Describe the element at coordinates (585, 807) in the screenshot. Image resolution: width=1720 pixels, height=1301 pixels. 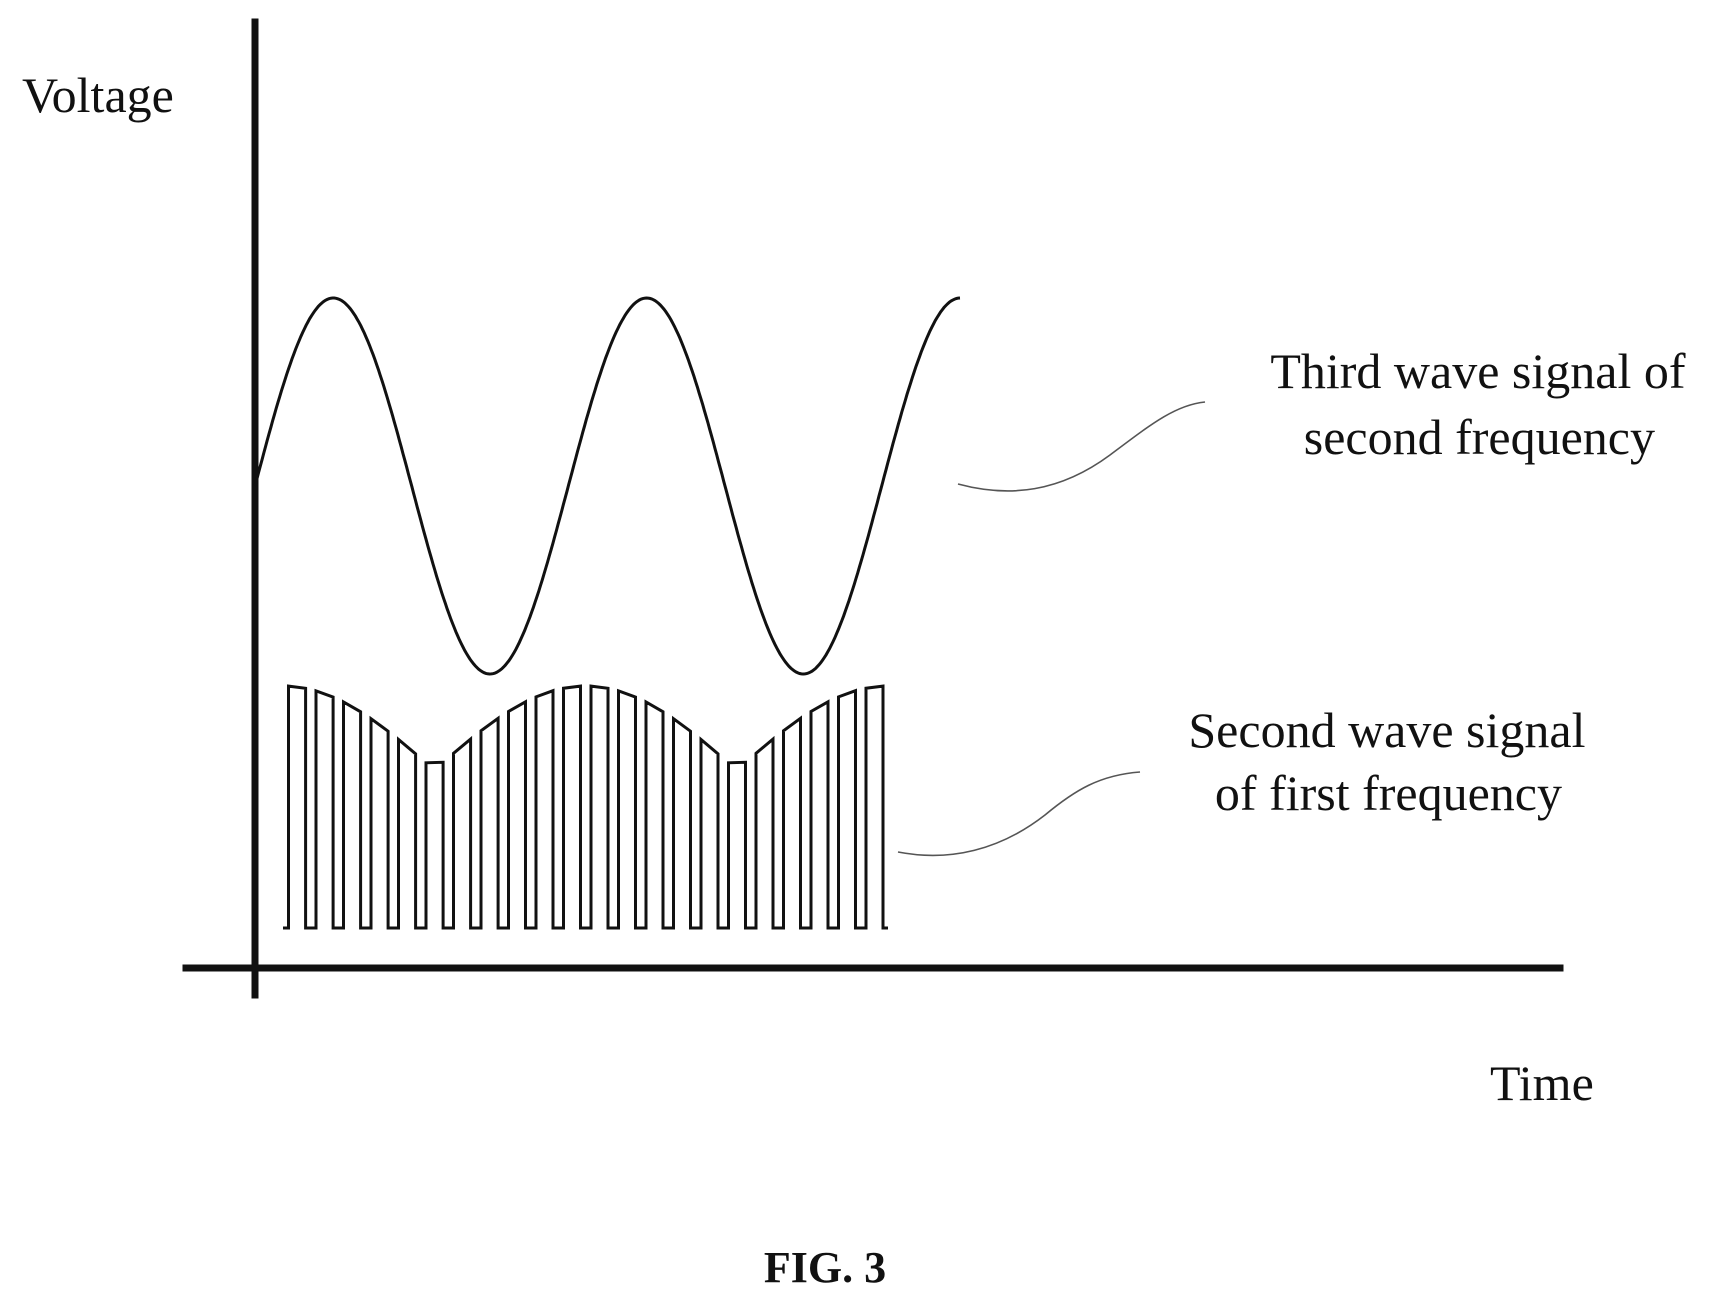
I see `second-wave-signal` at that location.